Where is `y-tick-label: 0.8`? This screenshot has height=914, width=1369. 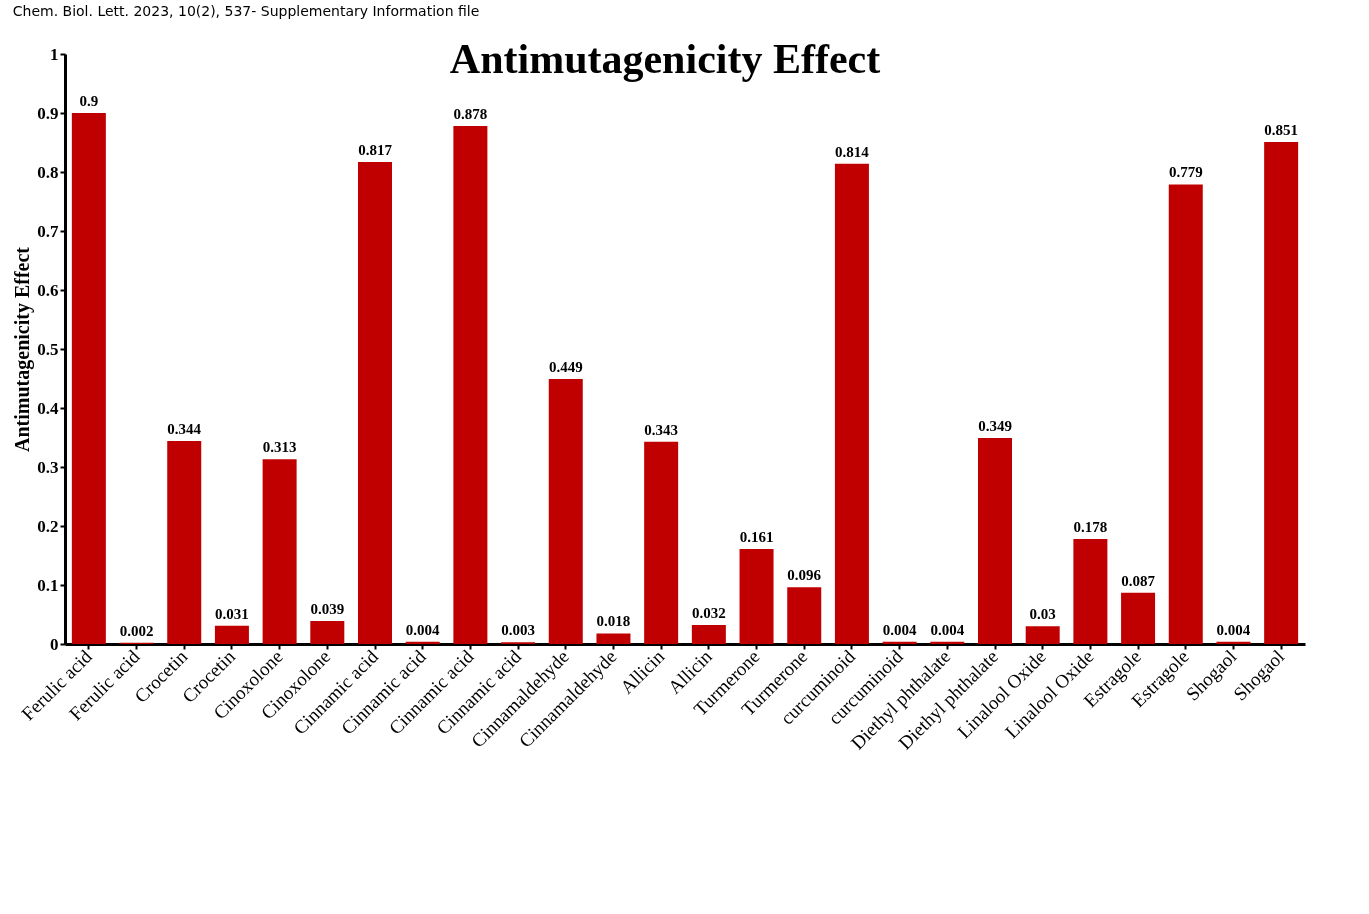 y-tick-label: 0.8 is located at coordinates (48, 172).